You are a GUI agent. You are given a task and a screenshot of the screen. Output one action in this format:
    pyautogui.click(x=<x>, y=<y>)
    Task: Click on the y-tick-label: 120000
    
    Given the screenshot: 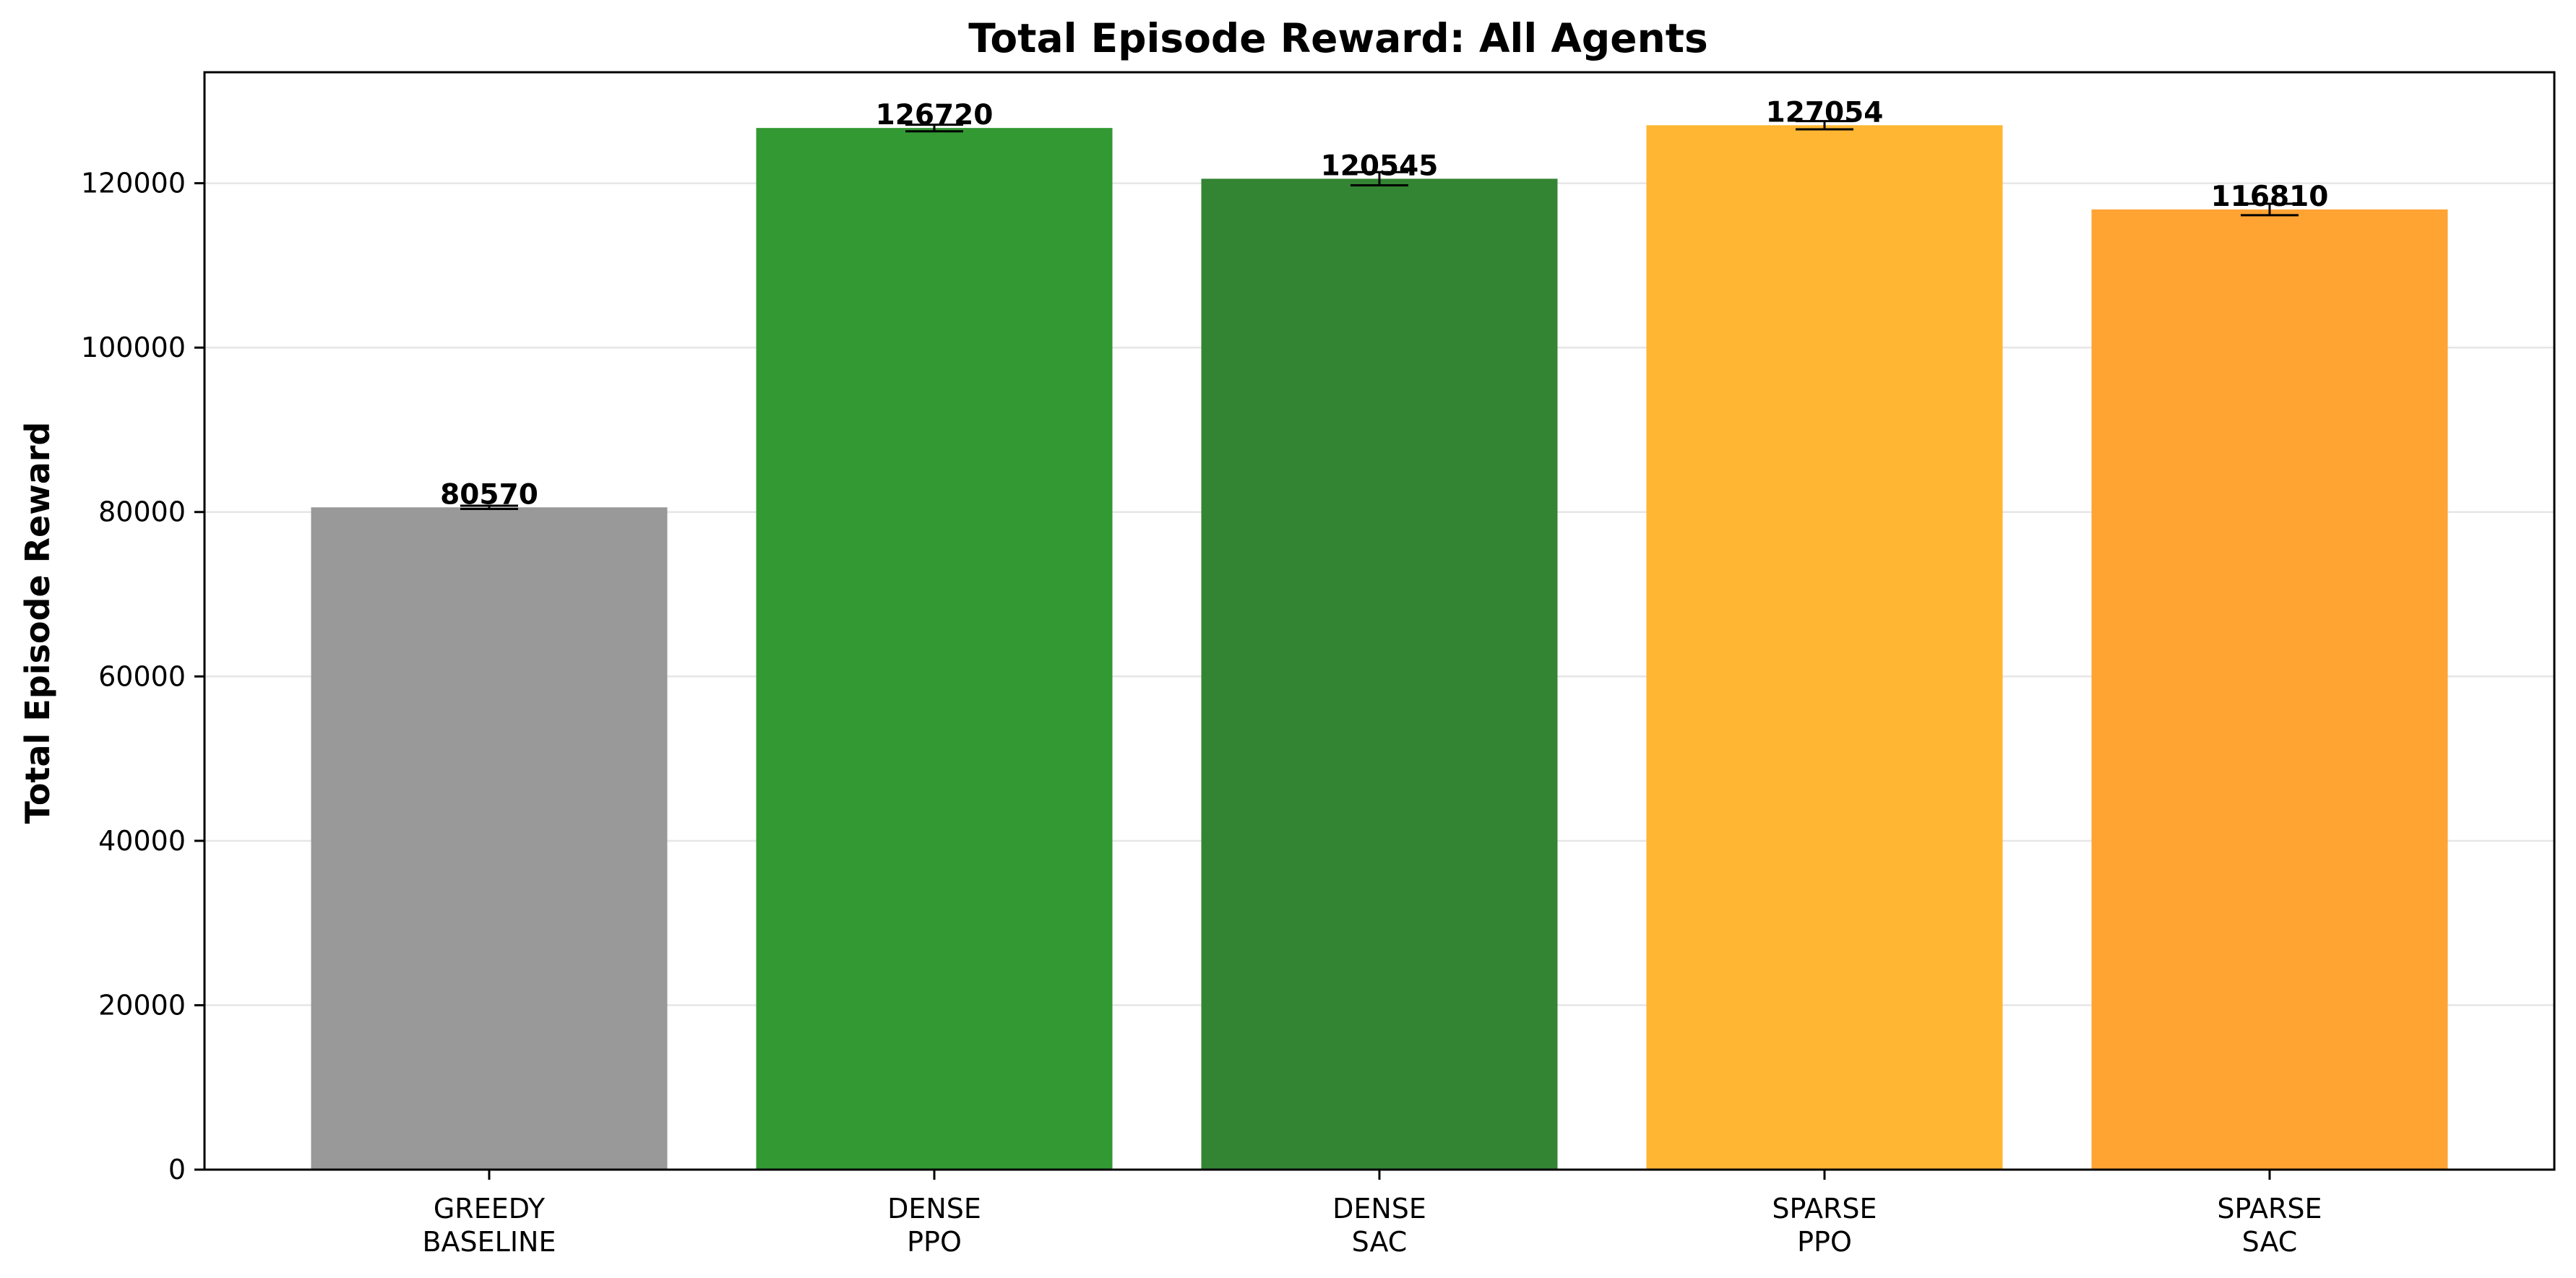 What is the action you would take?
    pyautogui.click(x=133, y=183)
    